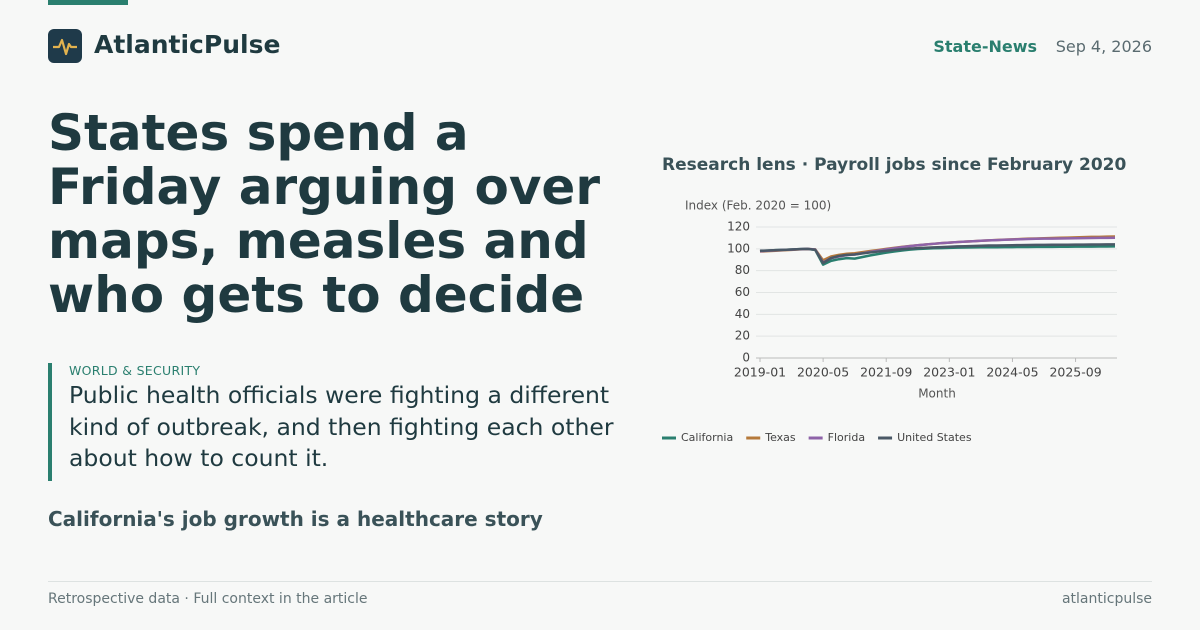  I want to click on y-tick-label: 80, so click(742, 270).